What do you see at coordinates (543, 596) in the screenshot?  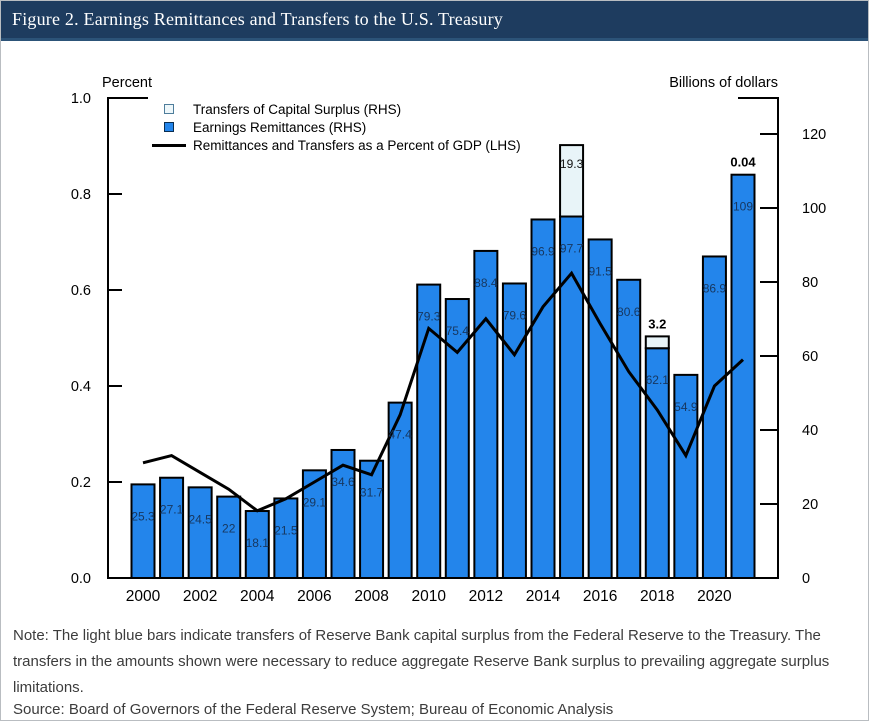 I see `x-axis-tick-label: 2014` at bounding box center [543, 596].